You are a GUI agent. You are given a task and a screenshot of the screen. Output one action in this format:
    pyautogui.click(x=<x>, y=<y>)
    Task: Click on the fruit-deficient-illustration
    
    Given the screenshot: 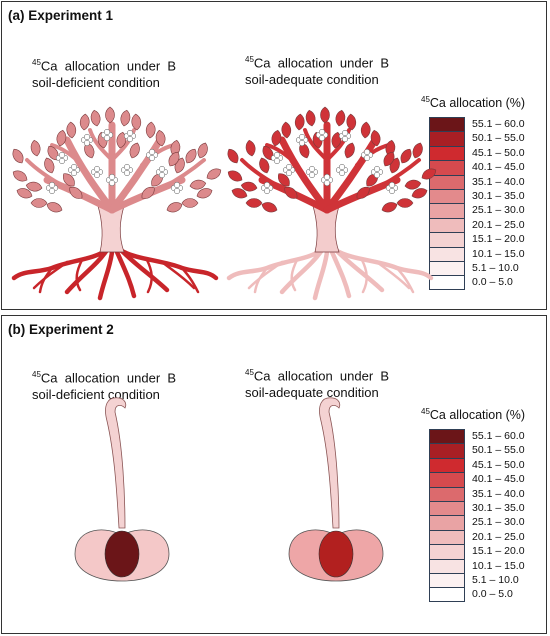 What is the action you would take?
    pyautogui.click(x=122, y=489)
    